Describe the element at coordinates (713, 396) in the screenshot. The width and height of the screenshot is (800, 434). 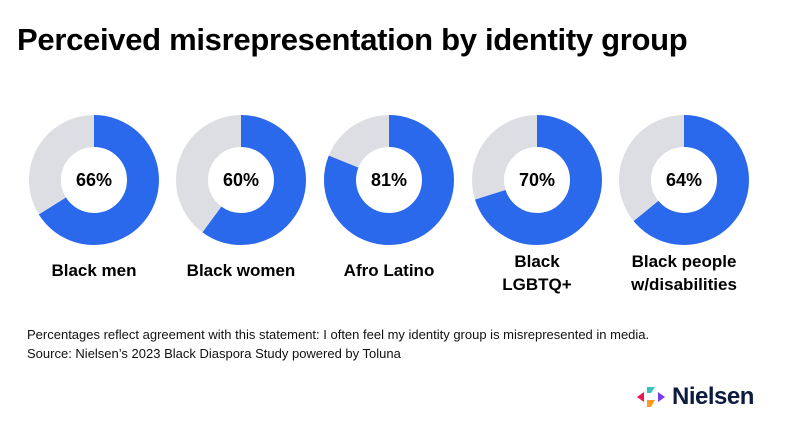
I see `nielsen-wordmark: Nielsen` at that location.